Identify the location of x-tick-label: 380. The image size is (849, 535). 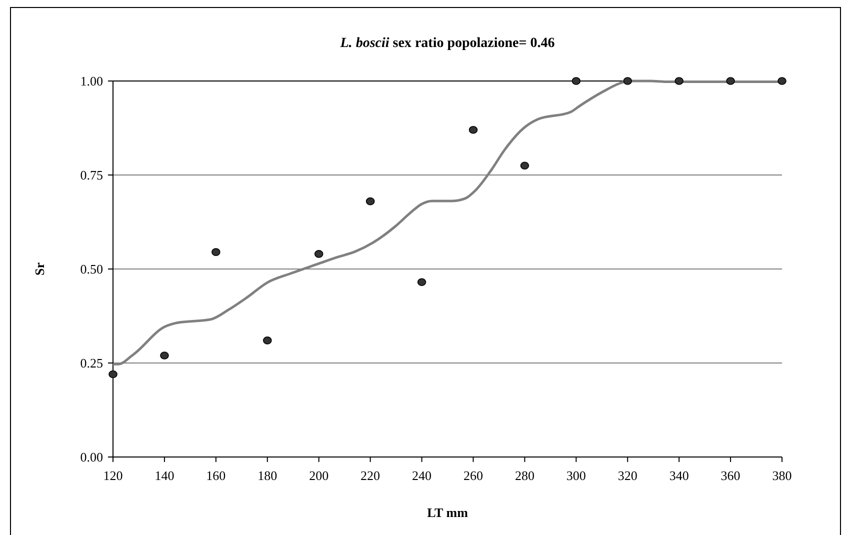
(782, 475).